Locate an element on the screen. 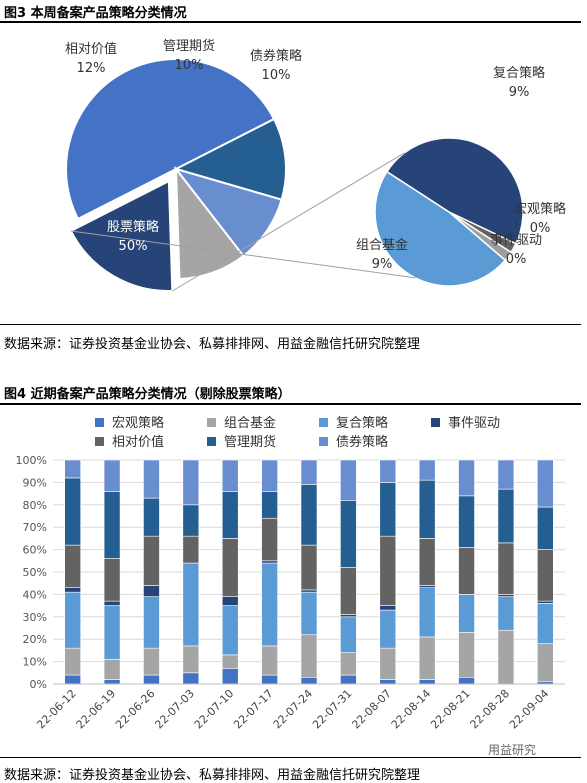 This screenshot has height=783, width=587. x-tick-label: 22-07-17 is located at coordinates (253, 709).